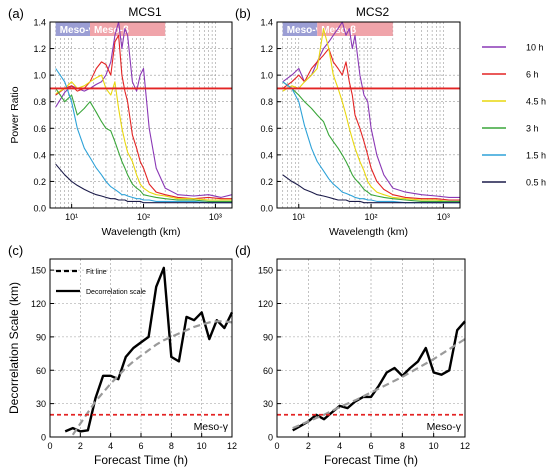 Image resolution: width=550 pixels, height=474 pixels. What do you see at coordinates (532, 129) in the screenshot?
I see `legend-label: 3 h` at bounding box center [532, 129].